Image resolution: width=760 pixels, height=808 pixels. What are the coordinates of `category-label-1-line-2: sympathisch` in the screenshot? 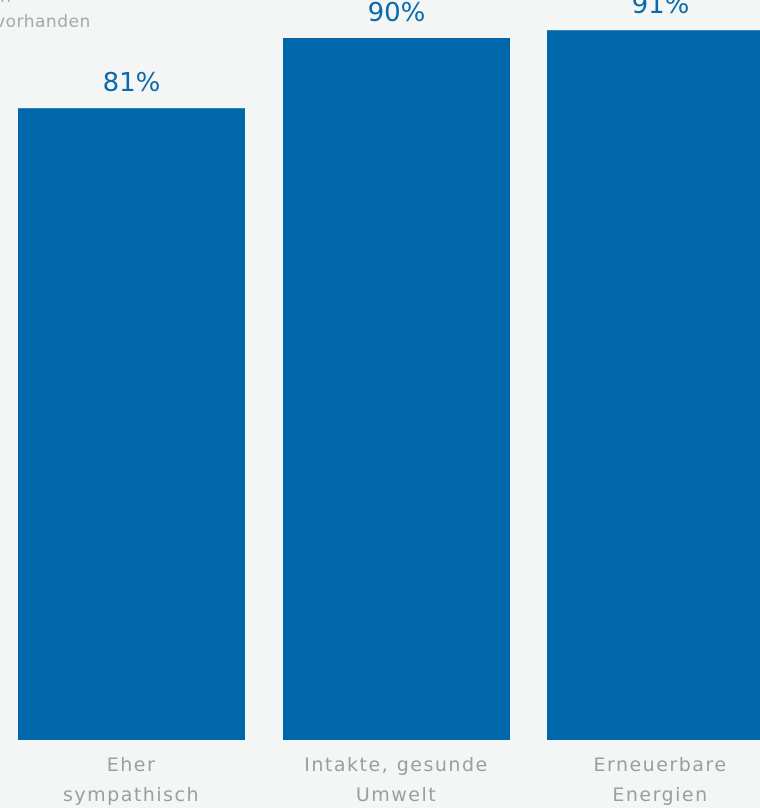 It's located at (131, 795).